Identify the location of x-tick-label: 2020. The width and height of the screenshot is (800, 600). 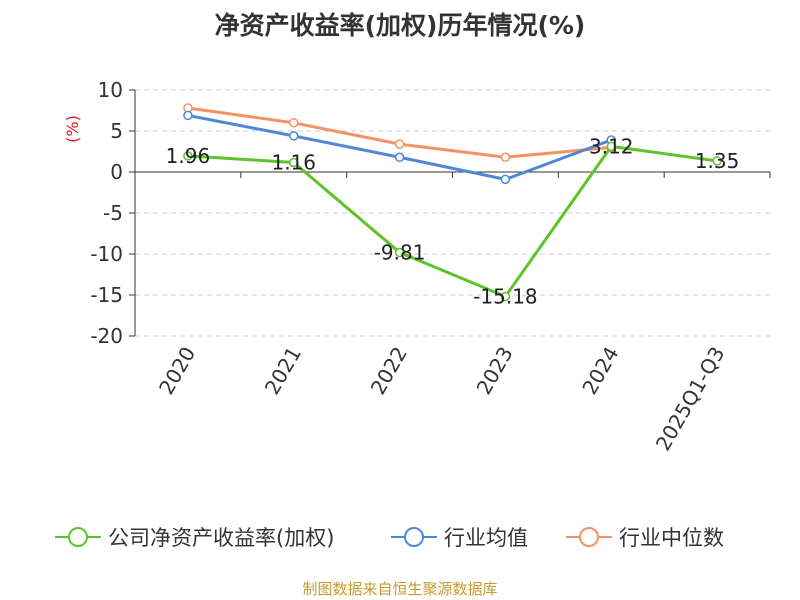
(177, 371).